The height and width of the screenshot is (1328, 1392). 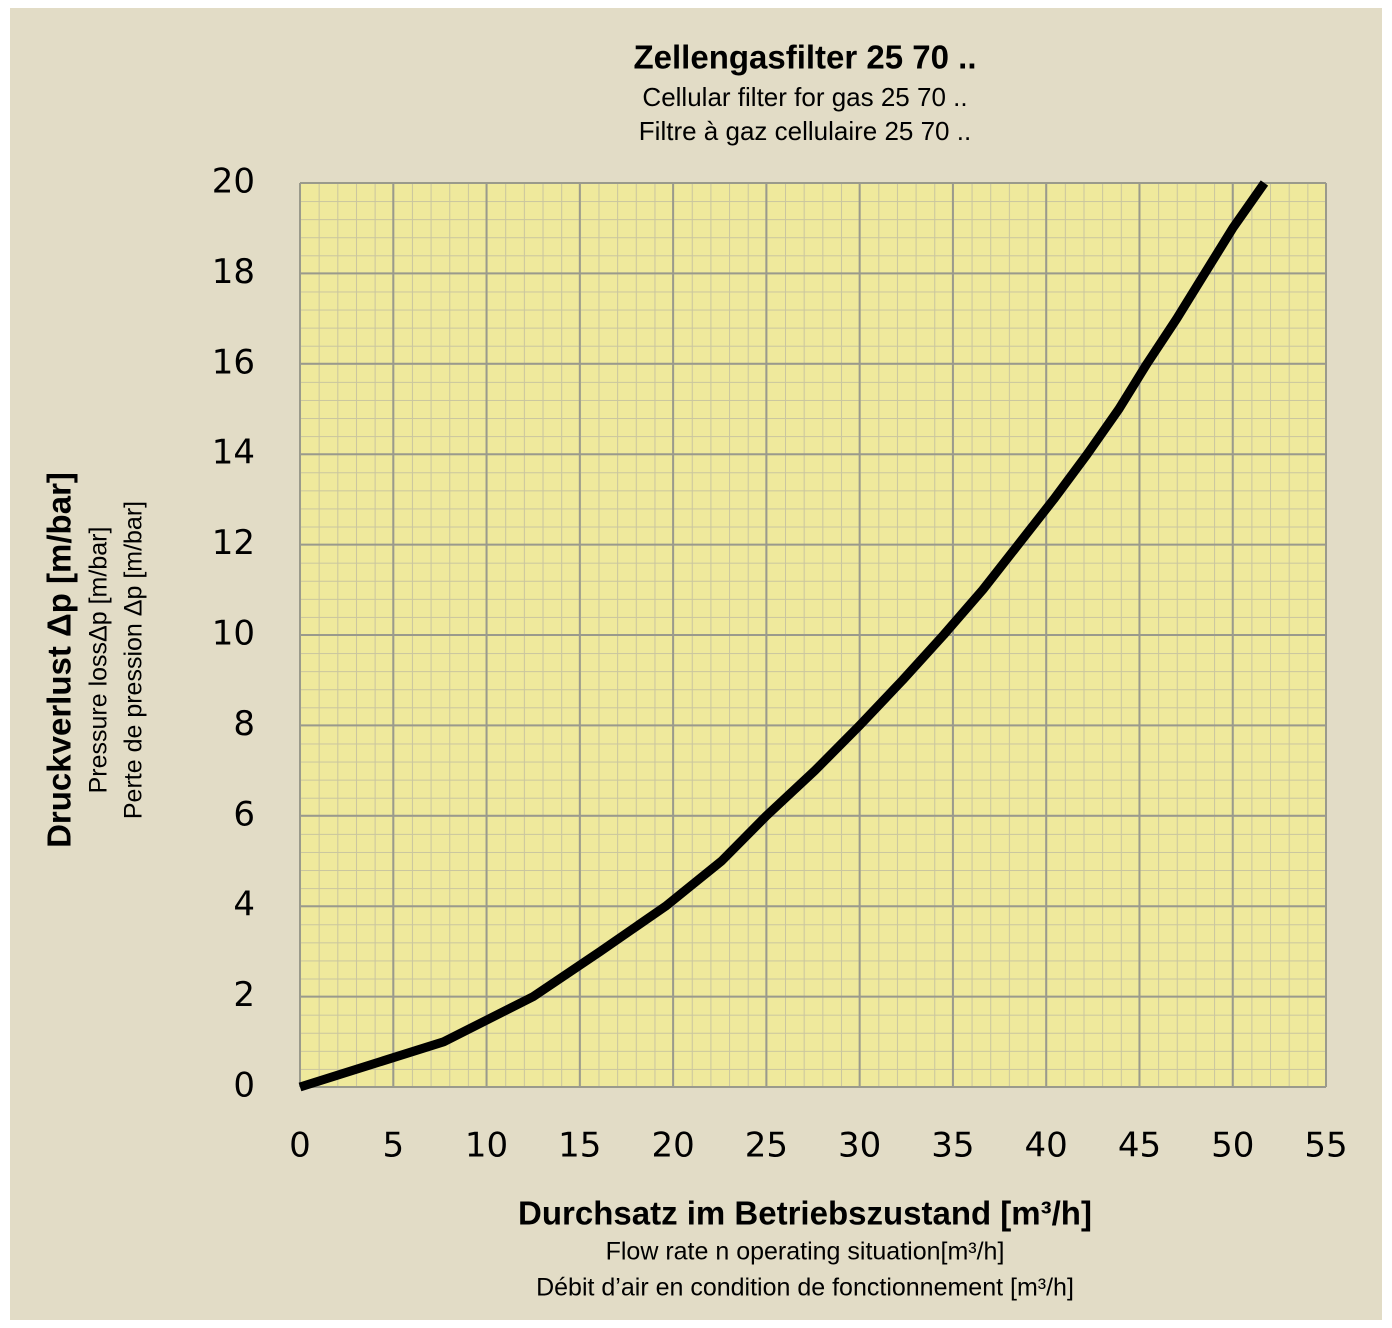 What do you see at coordinates (244, 995) in the screenshot?
I see `y-tick-label: 2` at bounding box center [244, 995].